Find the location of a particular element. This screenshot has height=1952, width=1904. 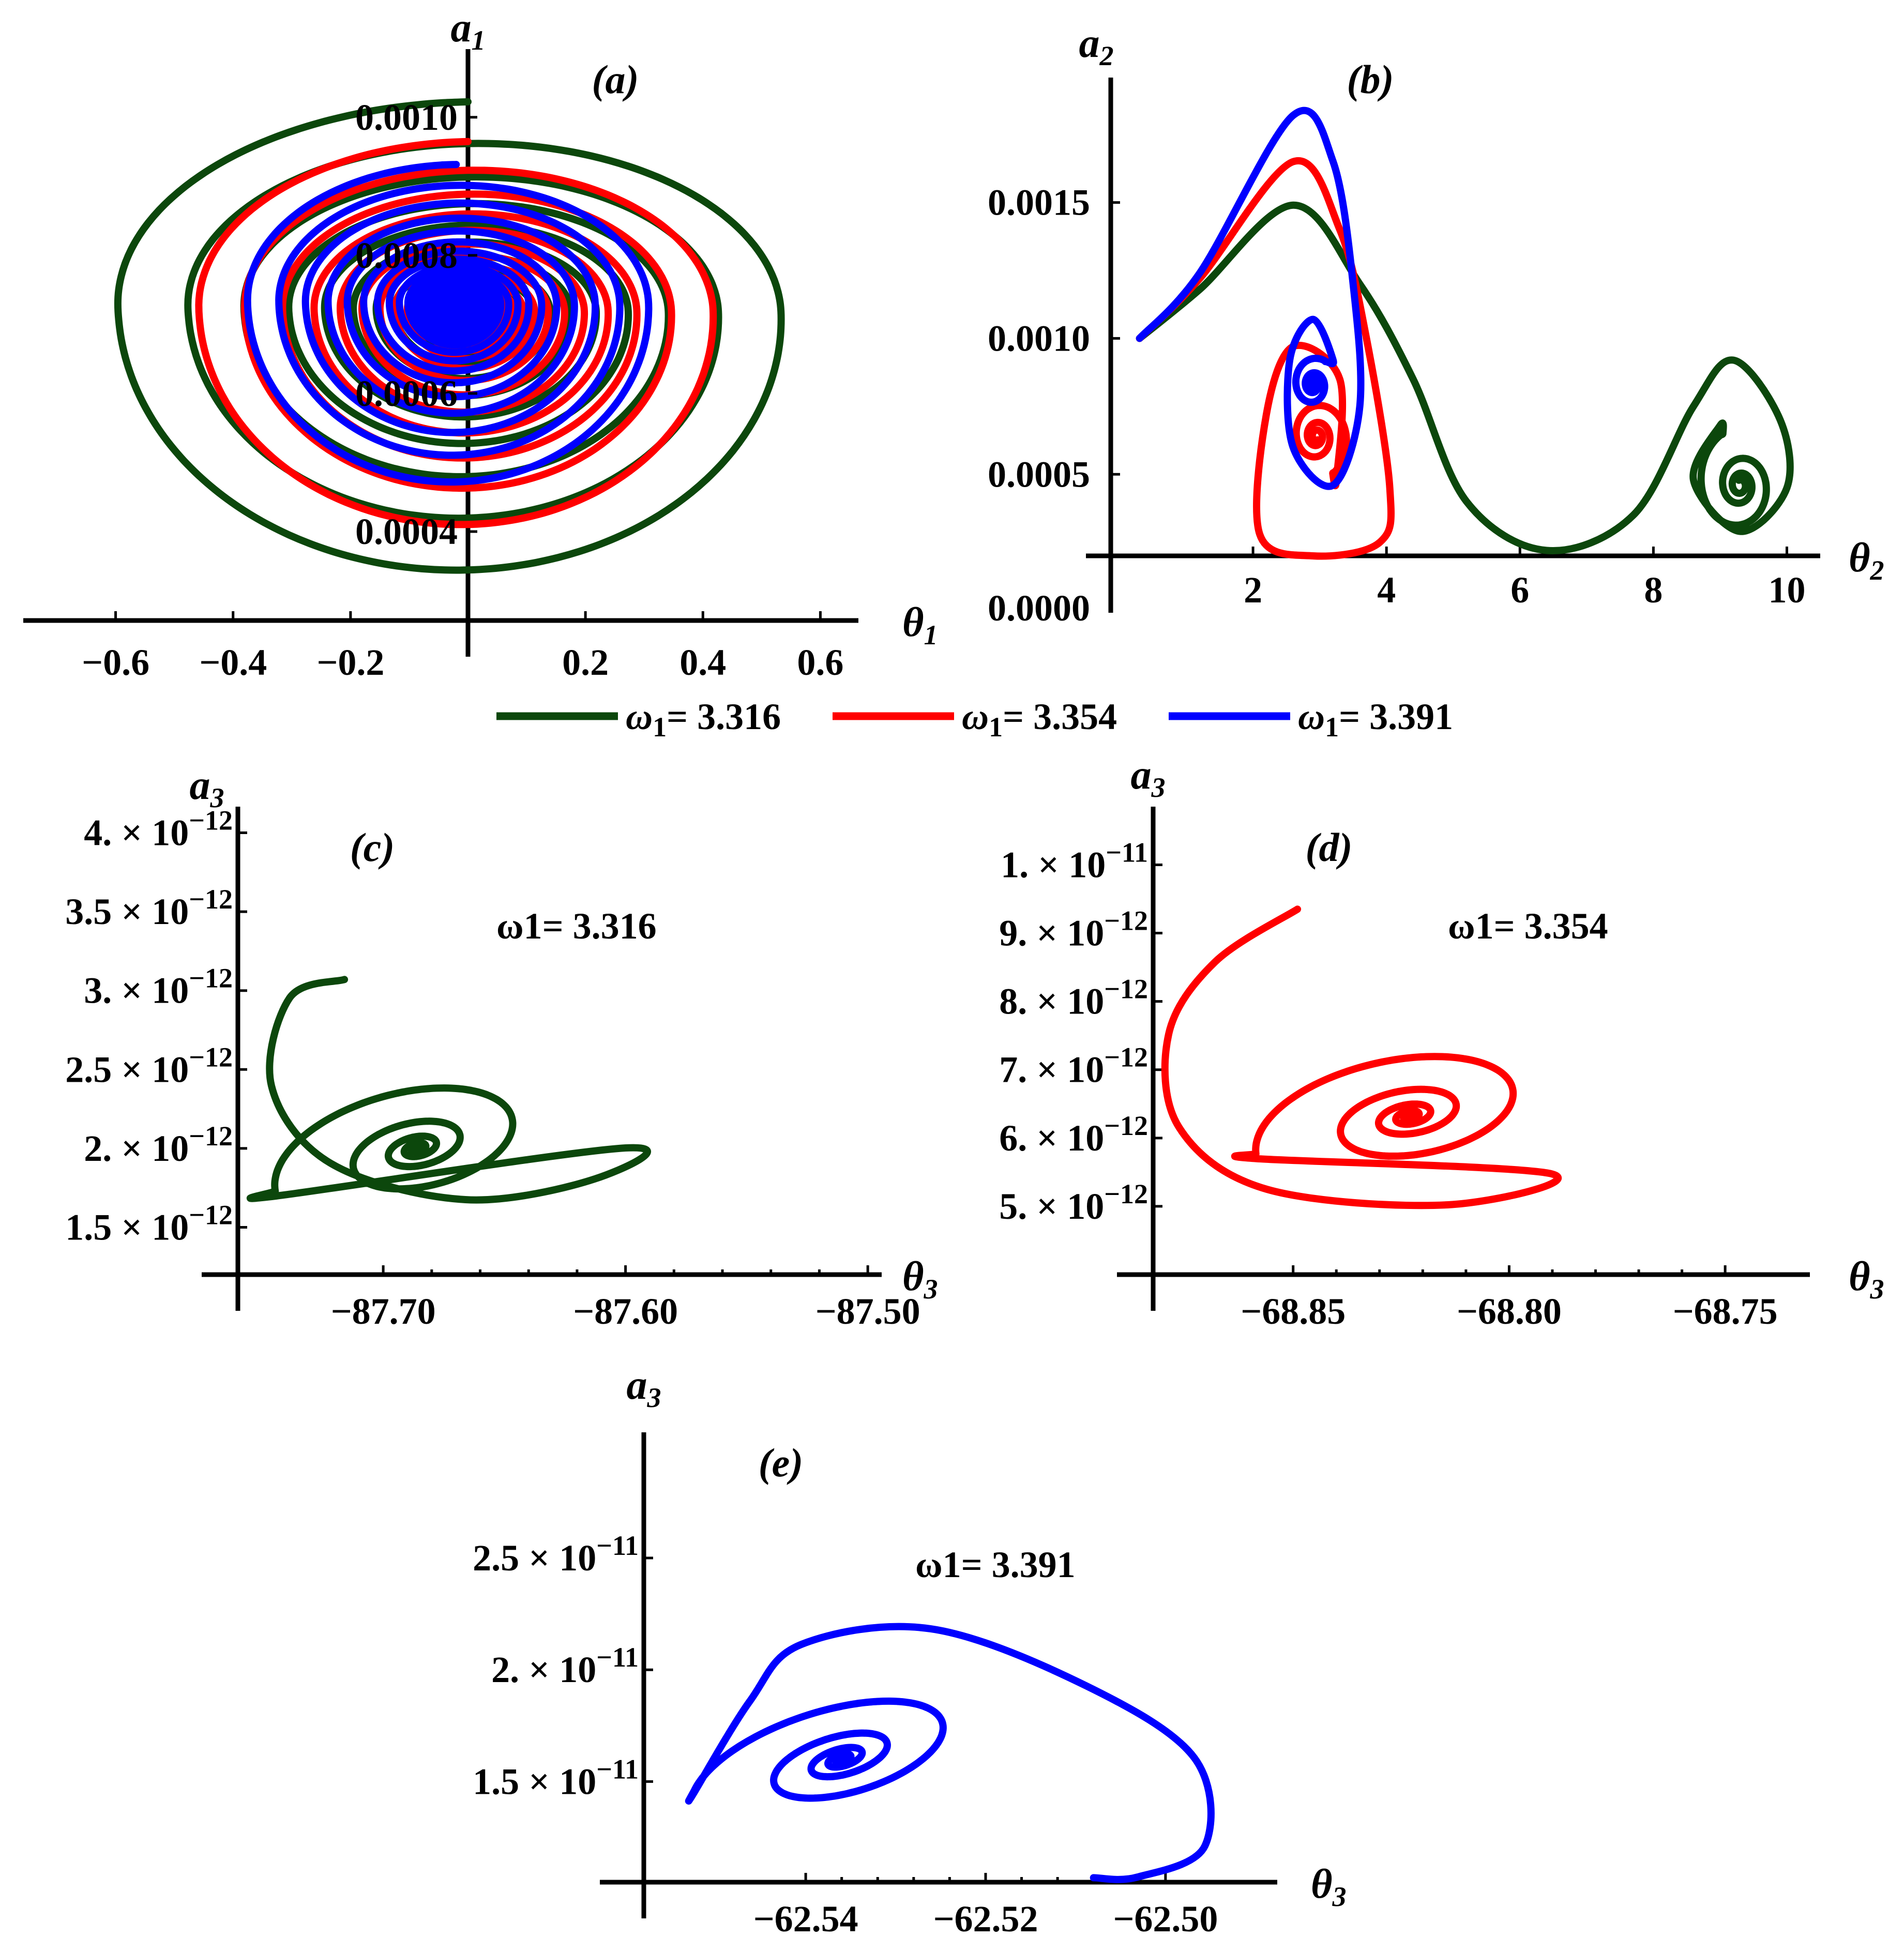

y-tick-label: 0.0010 is located at coordinates (406, 117).